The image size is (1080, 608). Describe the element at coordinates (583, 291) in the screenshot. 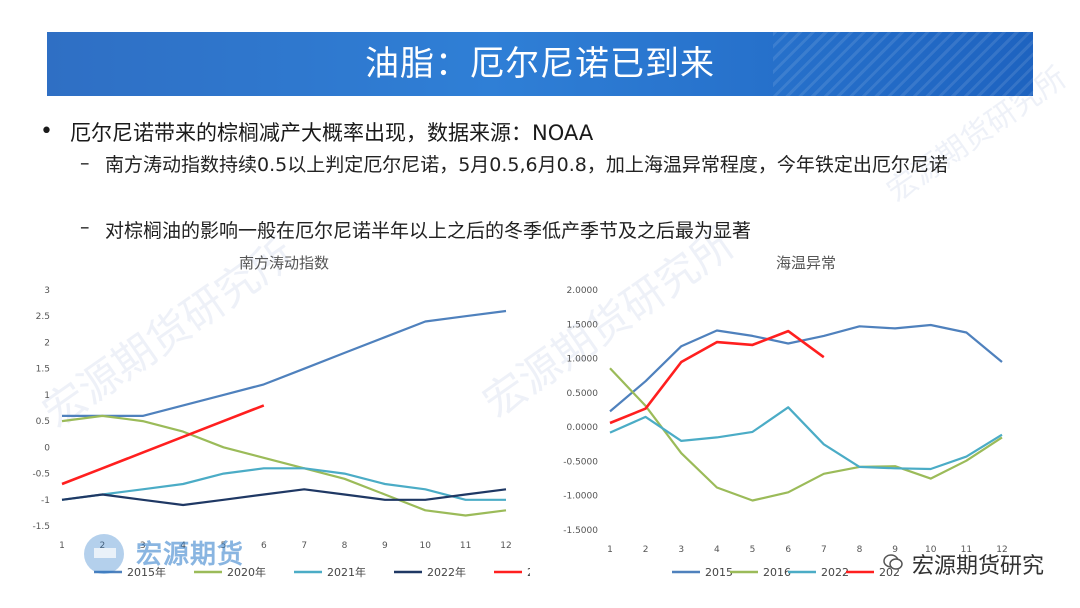

I see `y-tick-label: 2.0000` at that location.